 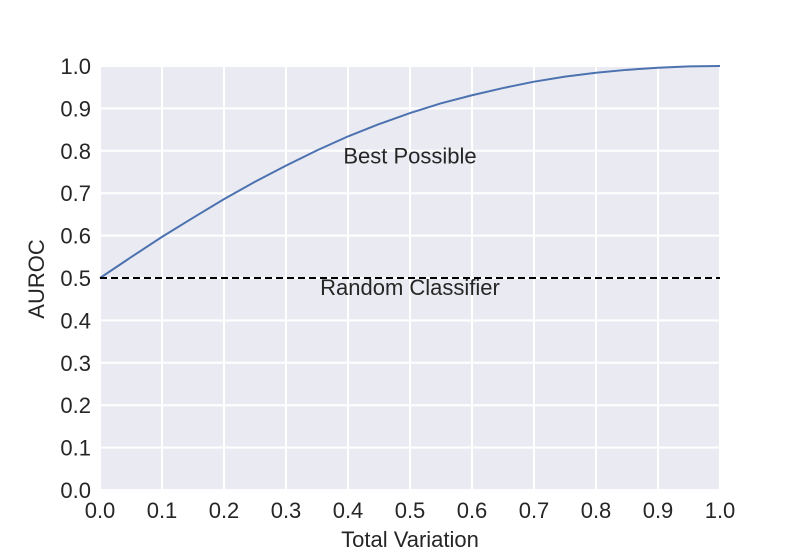 What do you see at coordinates (75, 405) in the screenshot?
I see `y-tick-label: 0.2` at bounding box center [75, 405].